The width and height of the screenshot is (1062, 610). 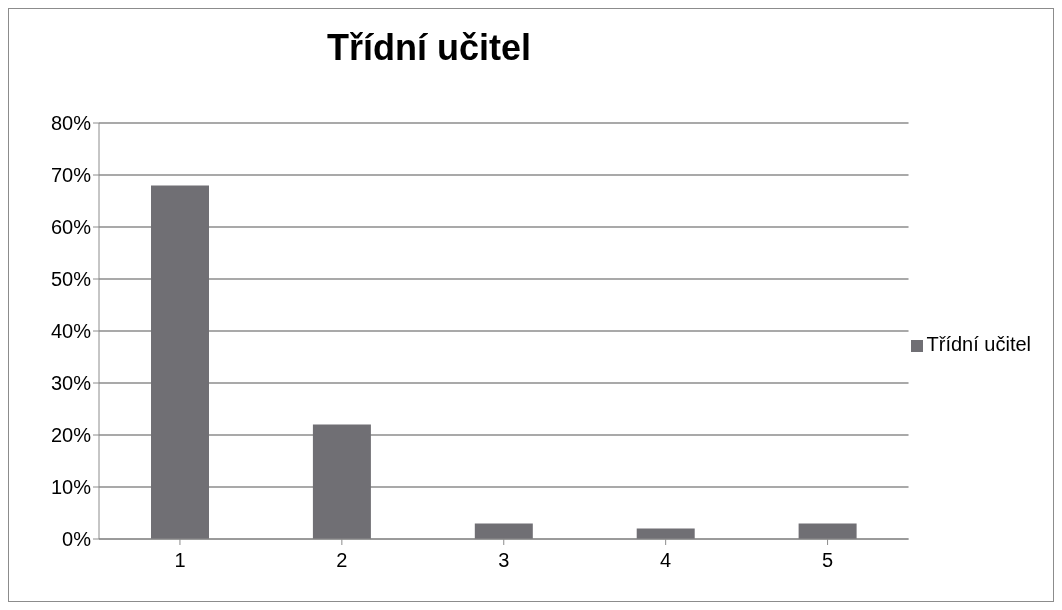 What do you see at coordinates (71, 227) in the screenshot?
I see `y-tick-label: 60%` at bounding box center [71, 227].